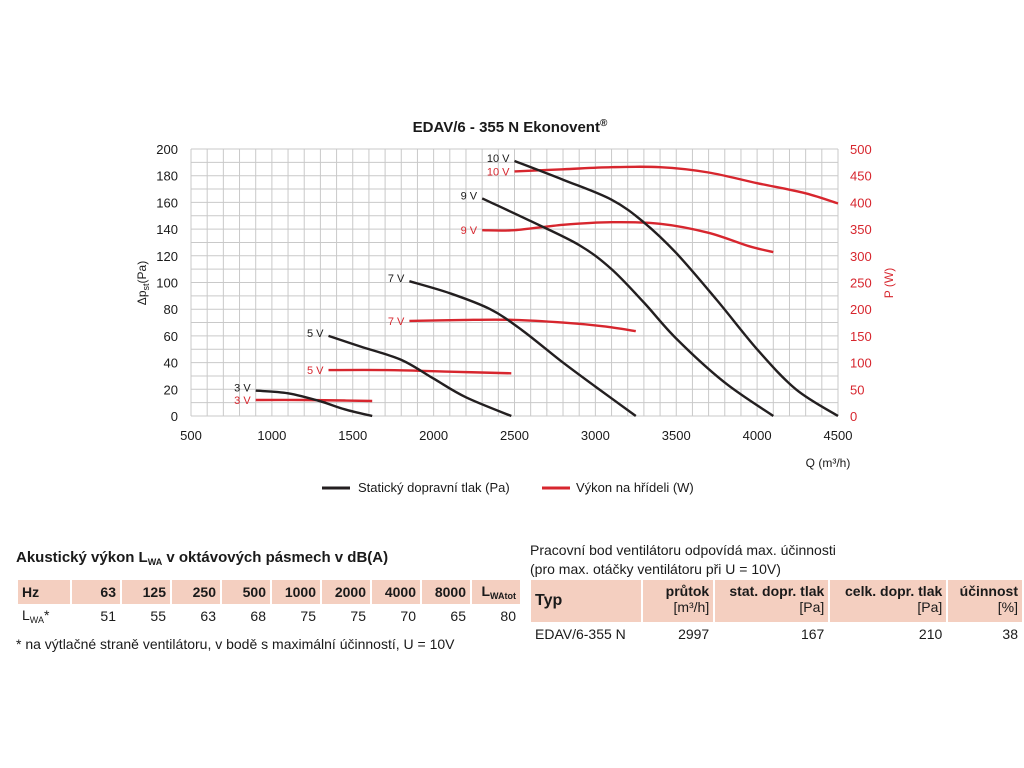  What do you see at coordinates (146, 592) in the screenshot?
I see `acoustic-band-header: 125` at bounding box center [146, 592].